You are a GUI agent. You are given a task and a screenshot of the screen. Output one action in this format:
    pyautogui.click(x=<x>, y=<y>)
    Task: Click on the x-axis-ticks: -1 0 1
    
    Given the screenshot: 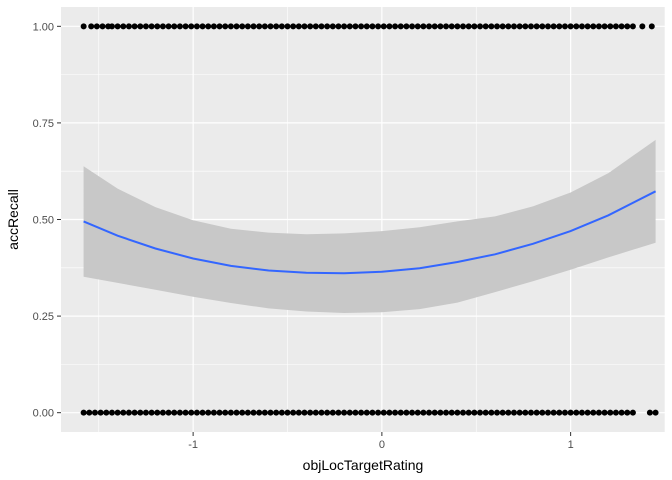 What is the action you would take?
    pyautogui.click(x=381, y=441)
    